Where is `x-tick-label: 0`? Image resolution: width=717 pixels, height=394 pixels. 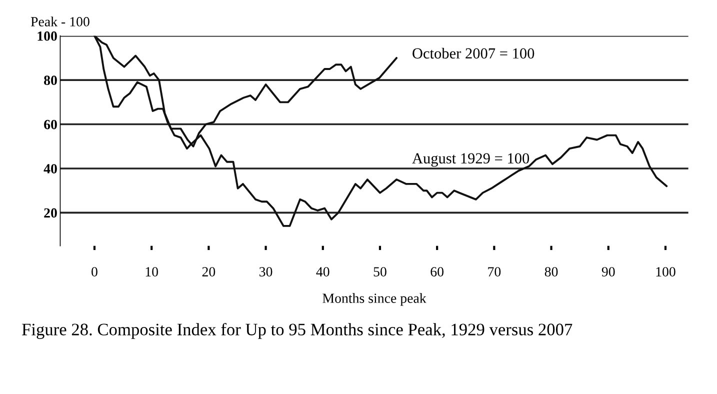
x-tick-label: 0 is located at coordinates (95, 271).